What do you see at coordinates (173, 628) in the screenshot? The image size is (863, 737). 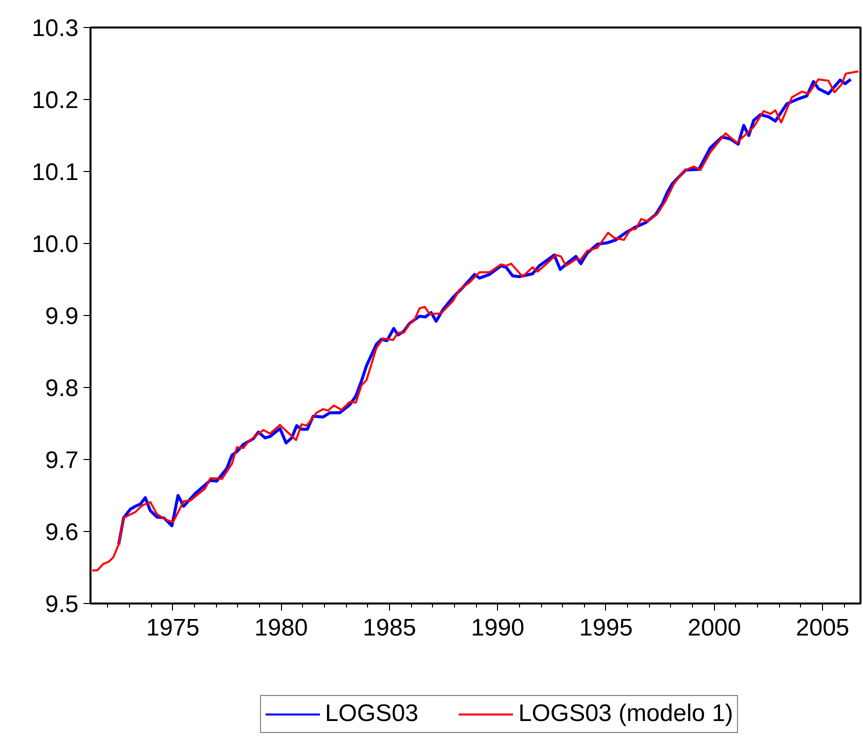 I see `x-tick-label: 1975` at bounding box center [173, 628].